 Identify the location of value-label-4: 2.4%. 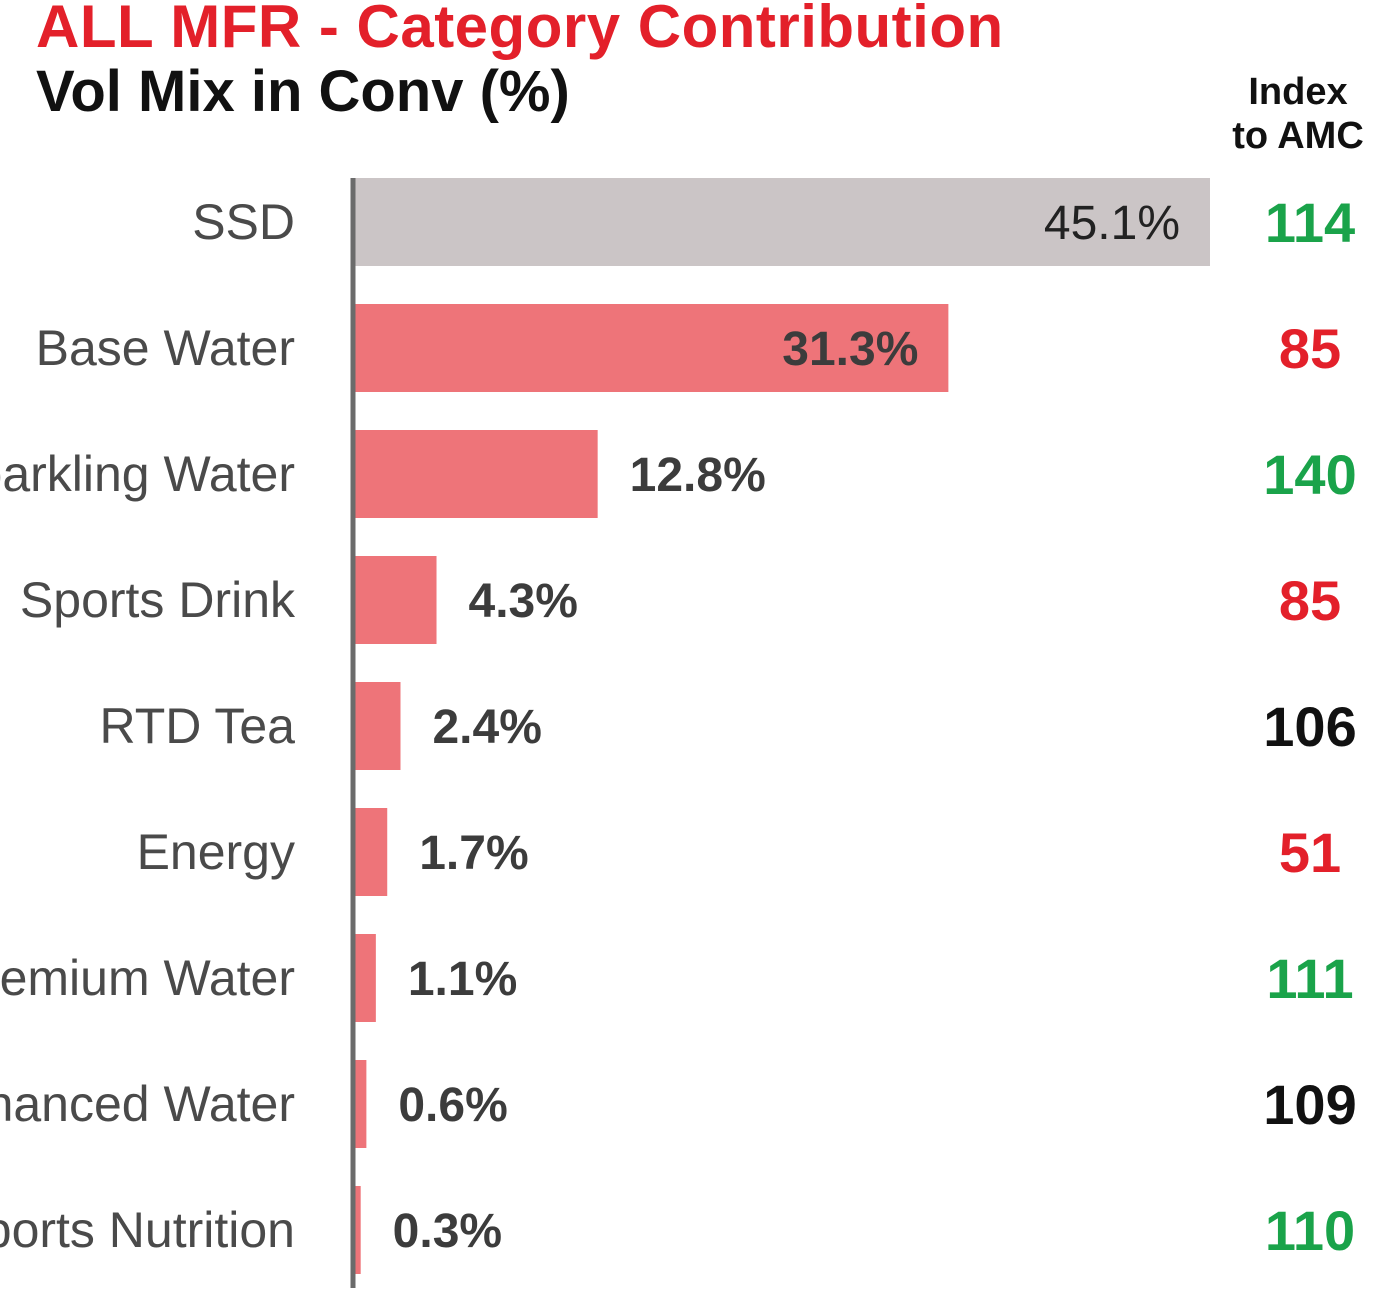
(486, 727).